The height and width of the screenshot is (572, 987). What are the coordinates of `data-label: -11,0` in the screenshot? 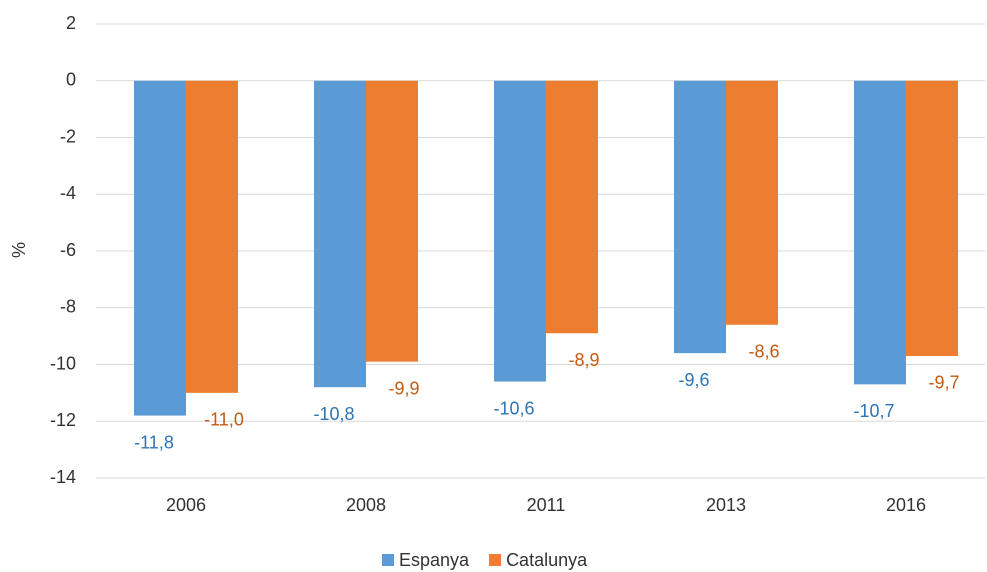 It's located at (224, 420).